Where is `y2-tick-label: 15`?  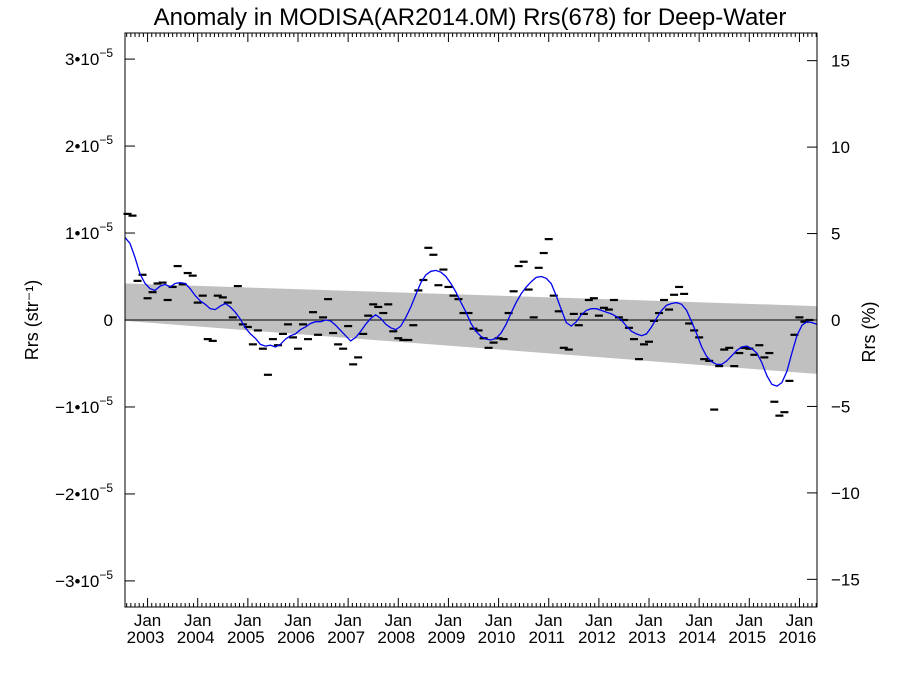 y2-tick-label: 15 is located at coordinates (840, 61).